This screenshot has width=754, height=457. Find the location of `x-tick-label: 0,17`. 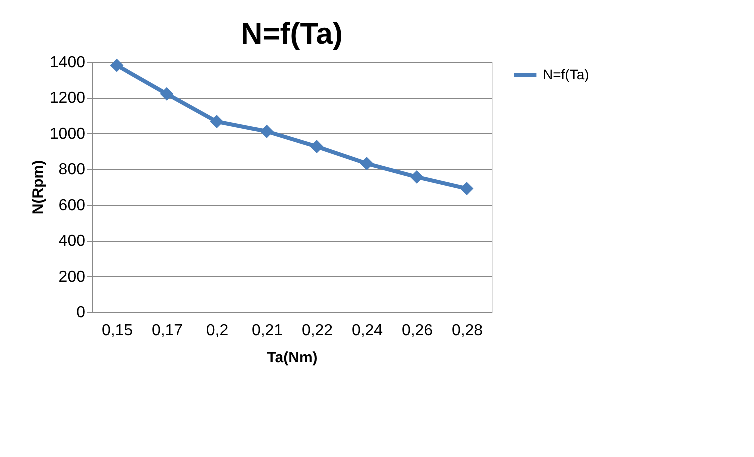

x-tick-label: 0,17 is located at coordinates (168, 331).